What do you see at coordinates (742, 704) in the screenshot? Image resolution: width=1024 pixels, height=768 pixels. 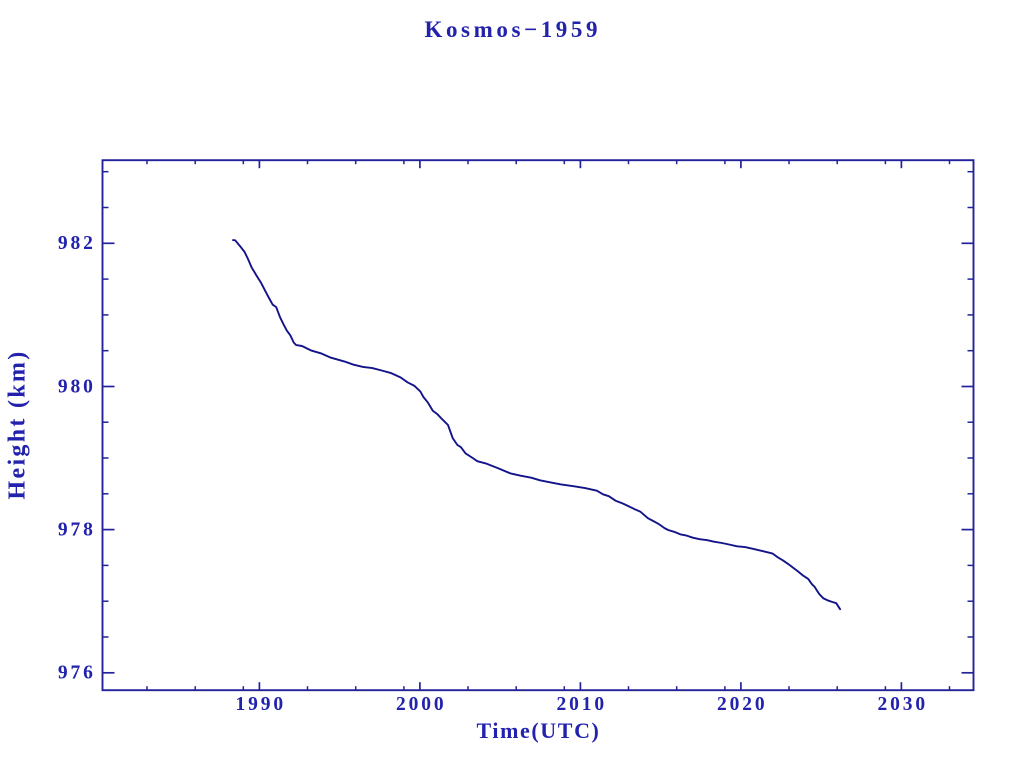 I see `svg-text: 2020` at bounding box center [742, 704].